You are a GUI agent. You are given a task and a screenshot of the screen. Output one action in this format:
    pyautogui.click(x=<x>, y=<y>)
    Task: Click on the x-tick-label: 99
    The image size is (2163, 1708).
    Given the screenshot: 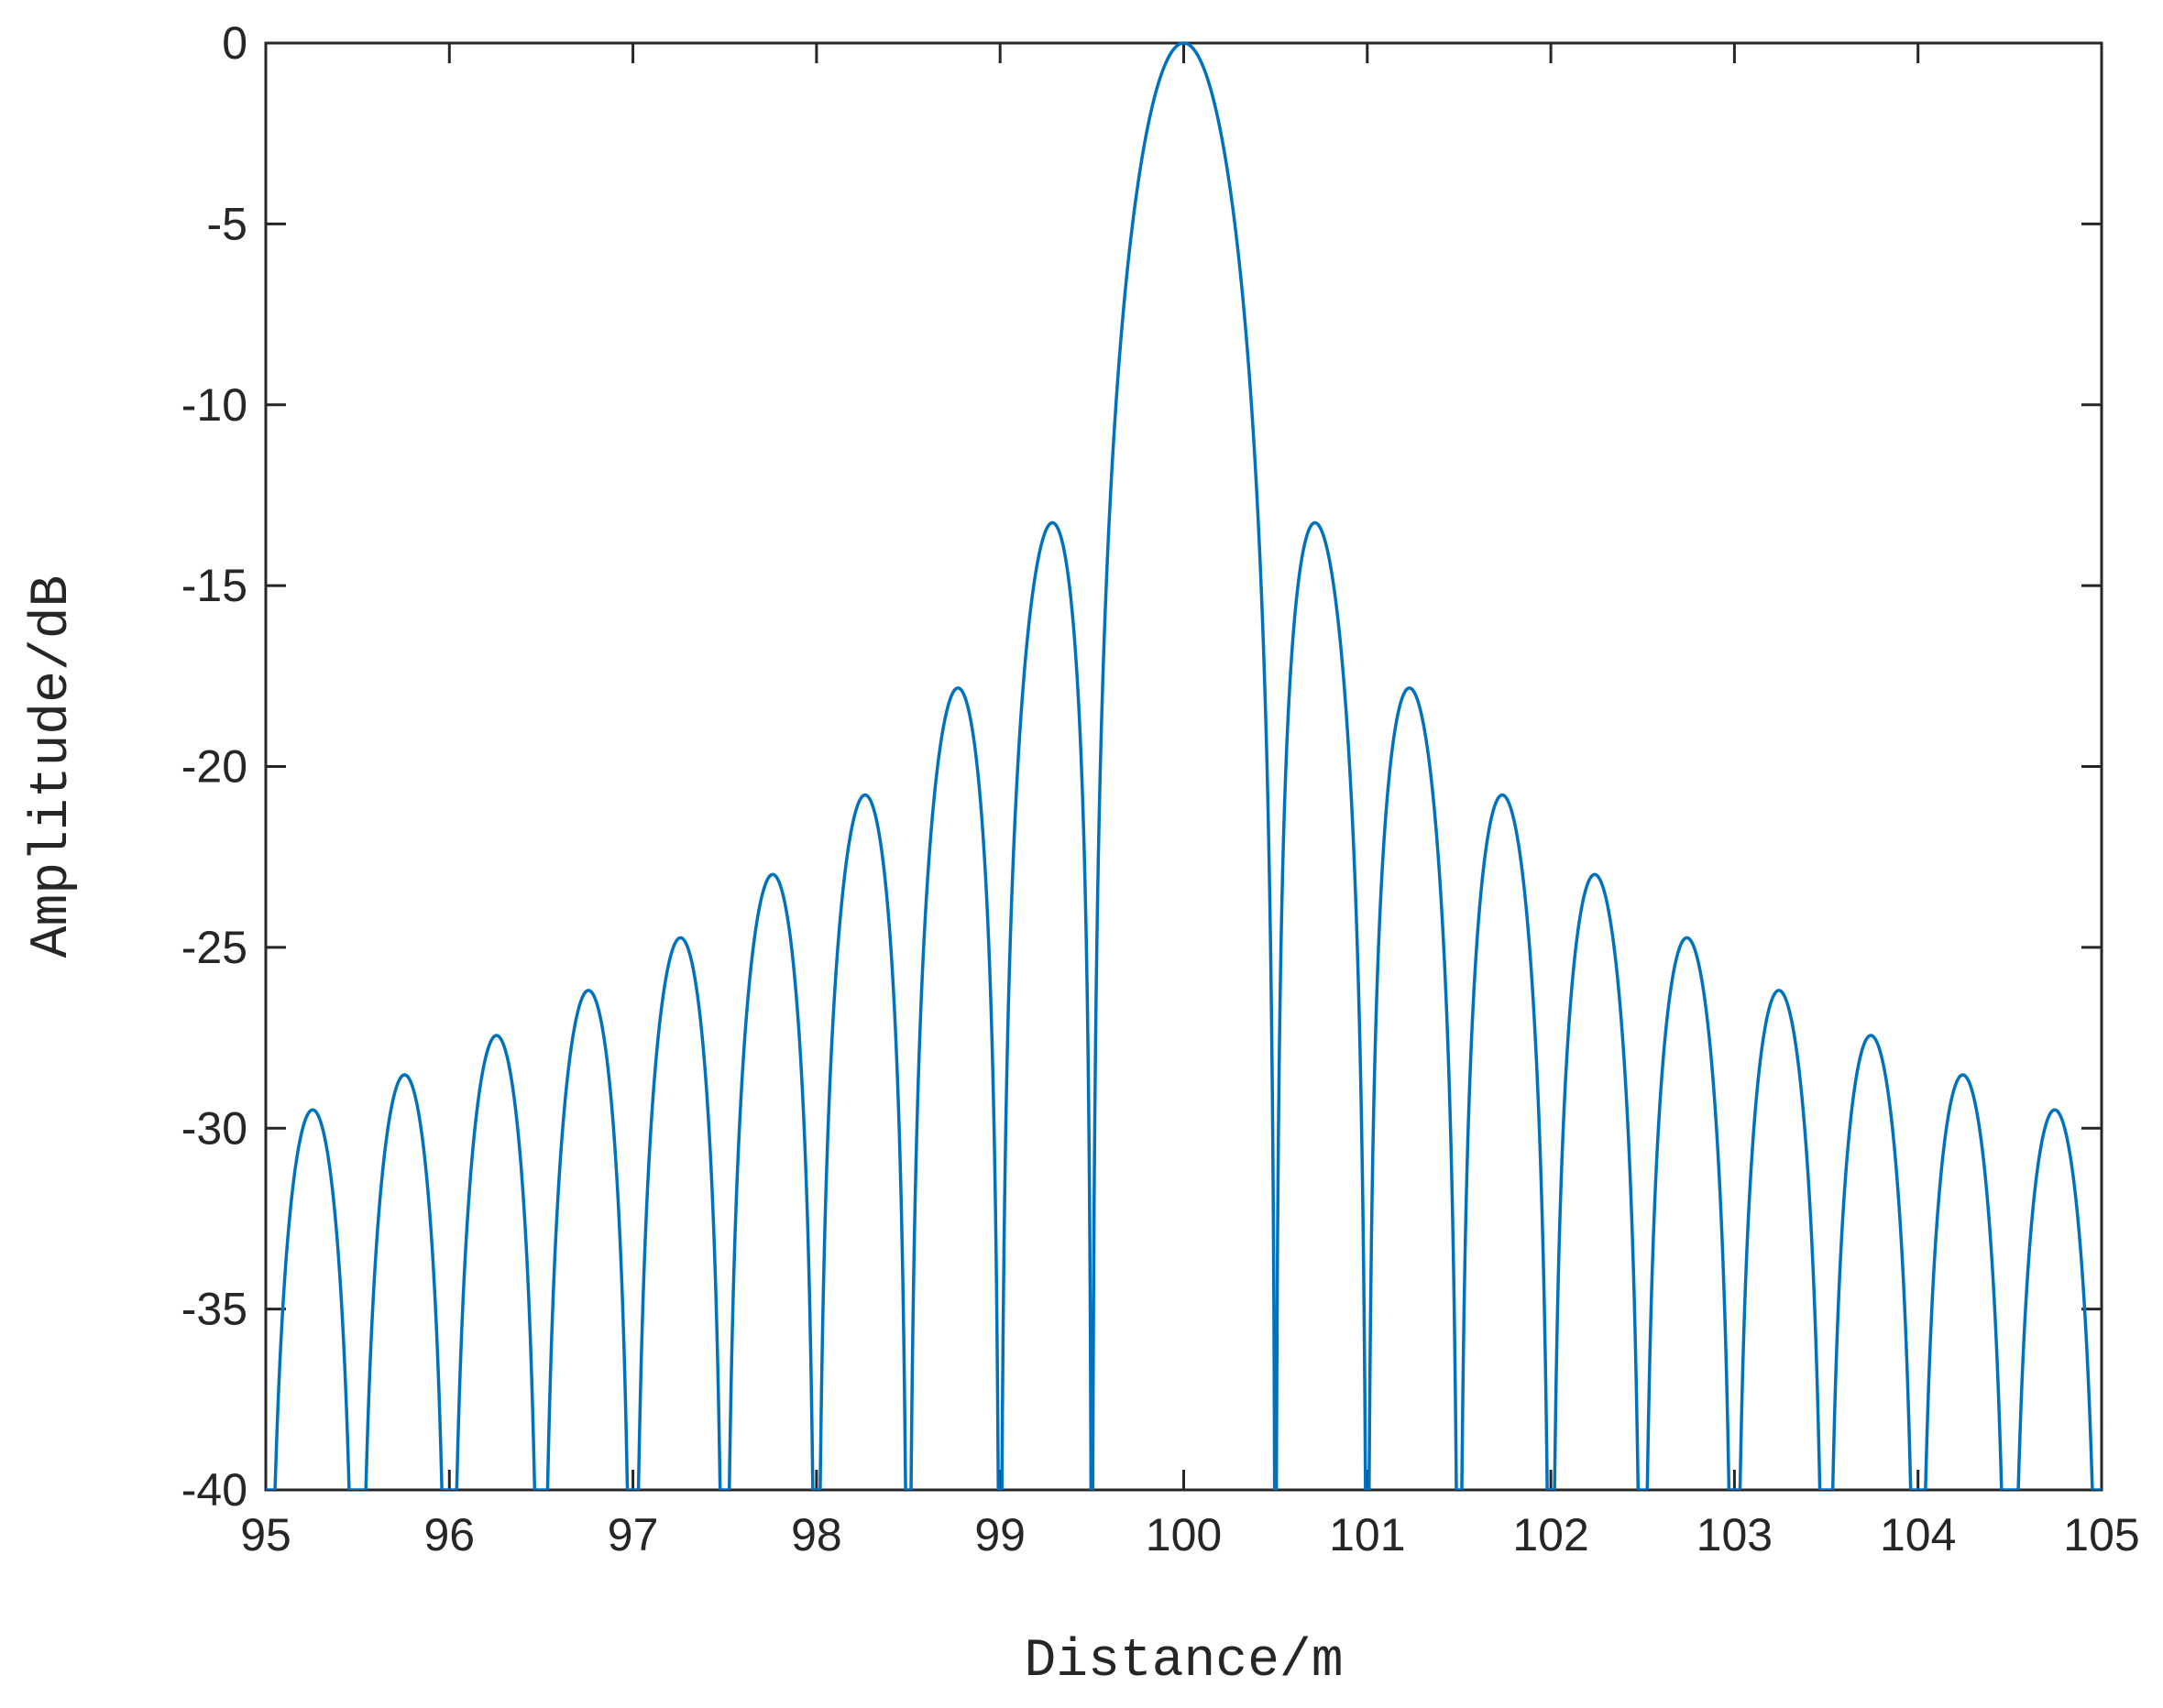 What is the action you would take?
    pyautogui.click(x=1000, y=1535)
    